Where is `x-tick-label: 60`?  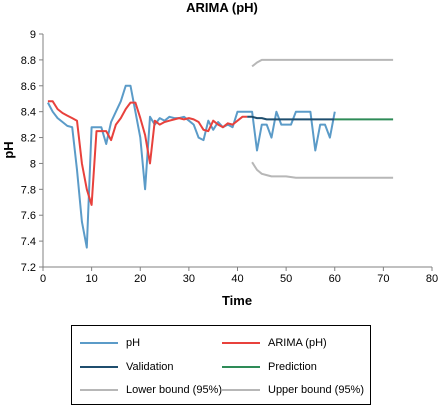
x-tick-label: 60 is located at coordinates (335, 279).